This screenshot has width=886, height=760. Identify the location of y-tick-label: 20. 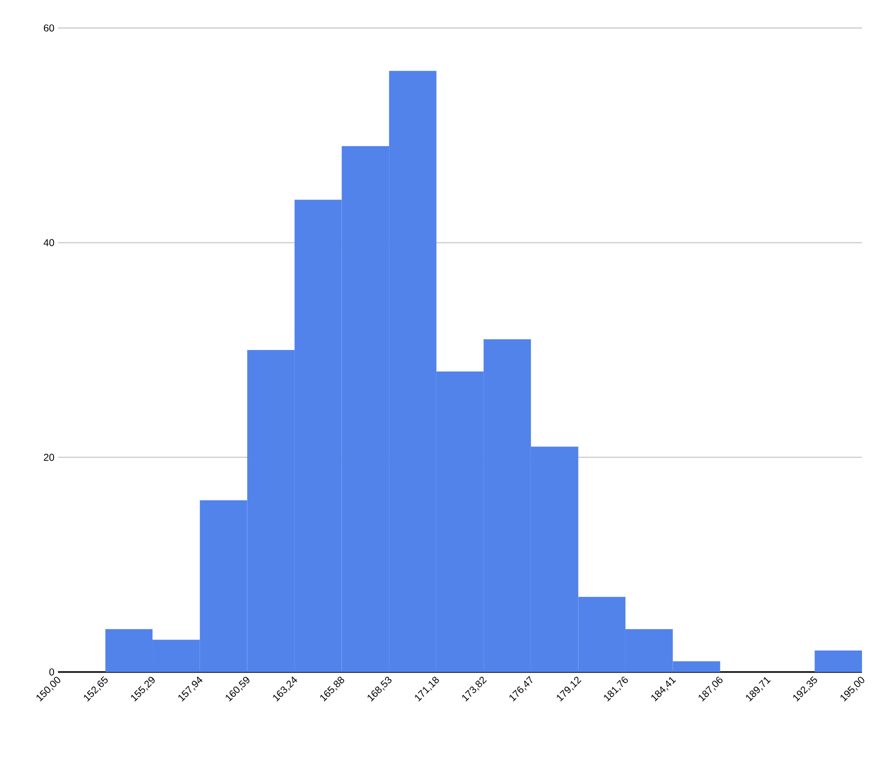
(49, 457).